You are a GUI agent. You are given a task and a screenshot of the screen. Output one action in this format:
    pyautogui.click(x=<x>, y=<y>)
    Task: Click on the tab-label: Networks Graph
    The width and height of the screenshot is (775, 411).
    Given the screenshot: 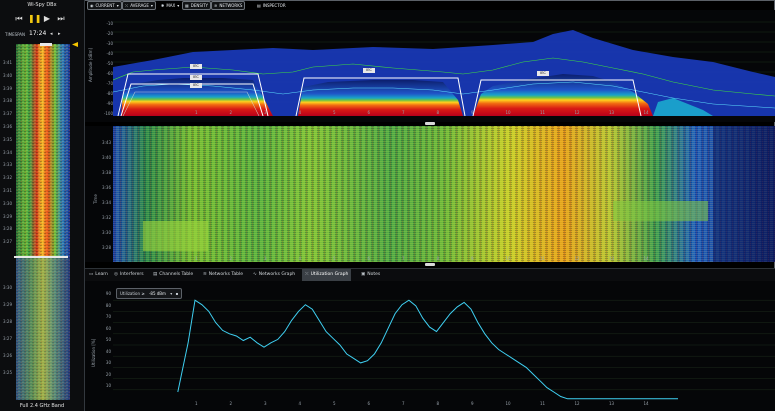 What is the action you would take?
    pyautogui.click(x=277, y=274)
    